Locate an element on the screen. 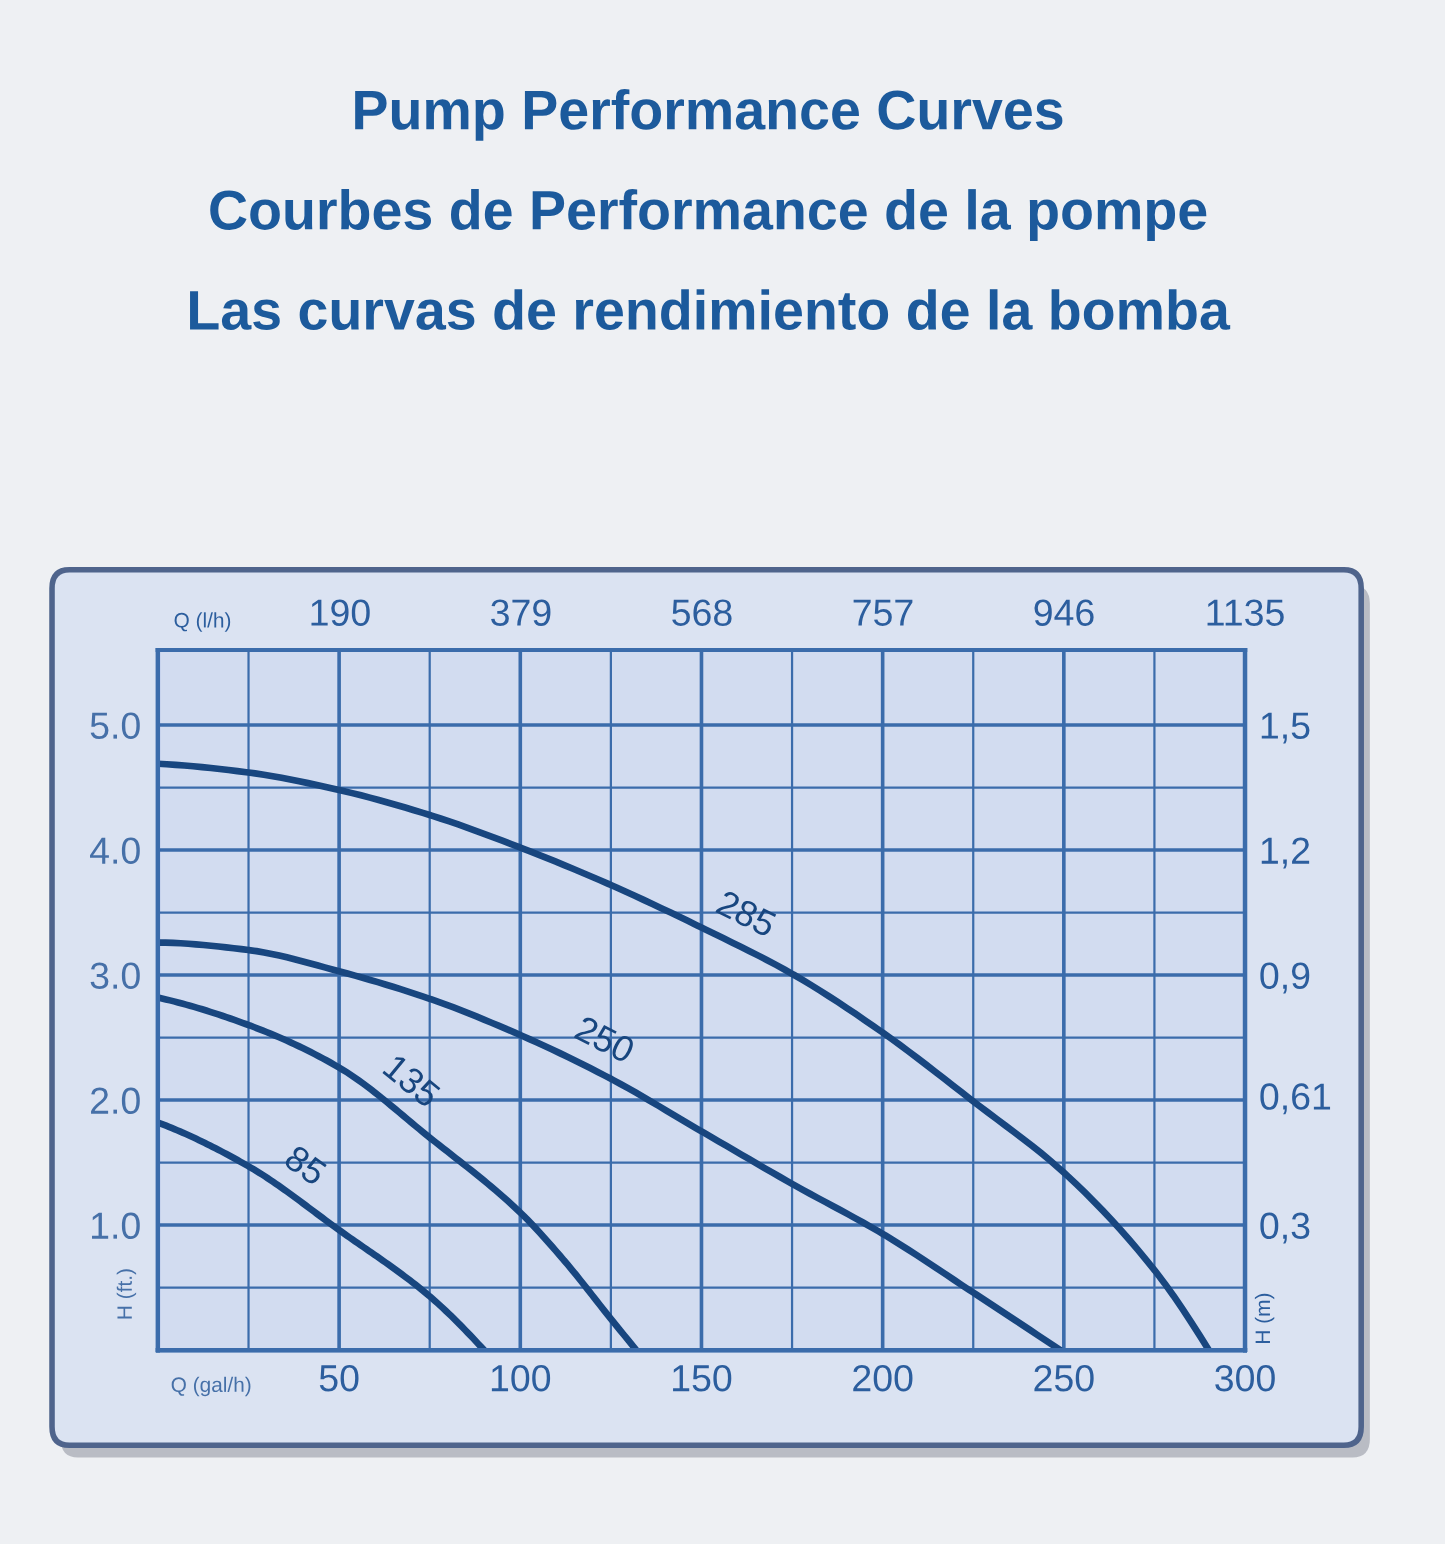 This screenshot has height=1544, width=1445. y2-tick-label: 0,9 is located at coordinates (1285, 978).